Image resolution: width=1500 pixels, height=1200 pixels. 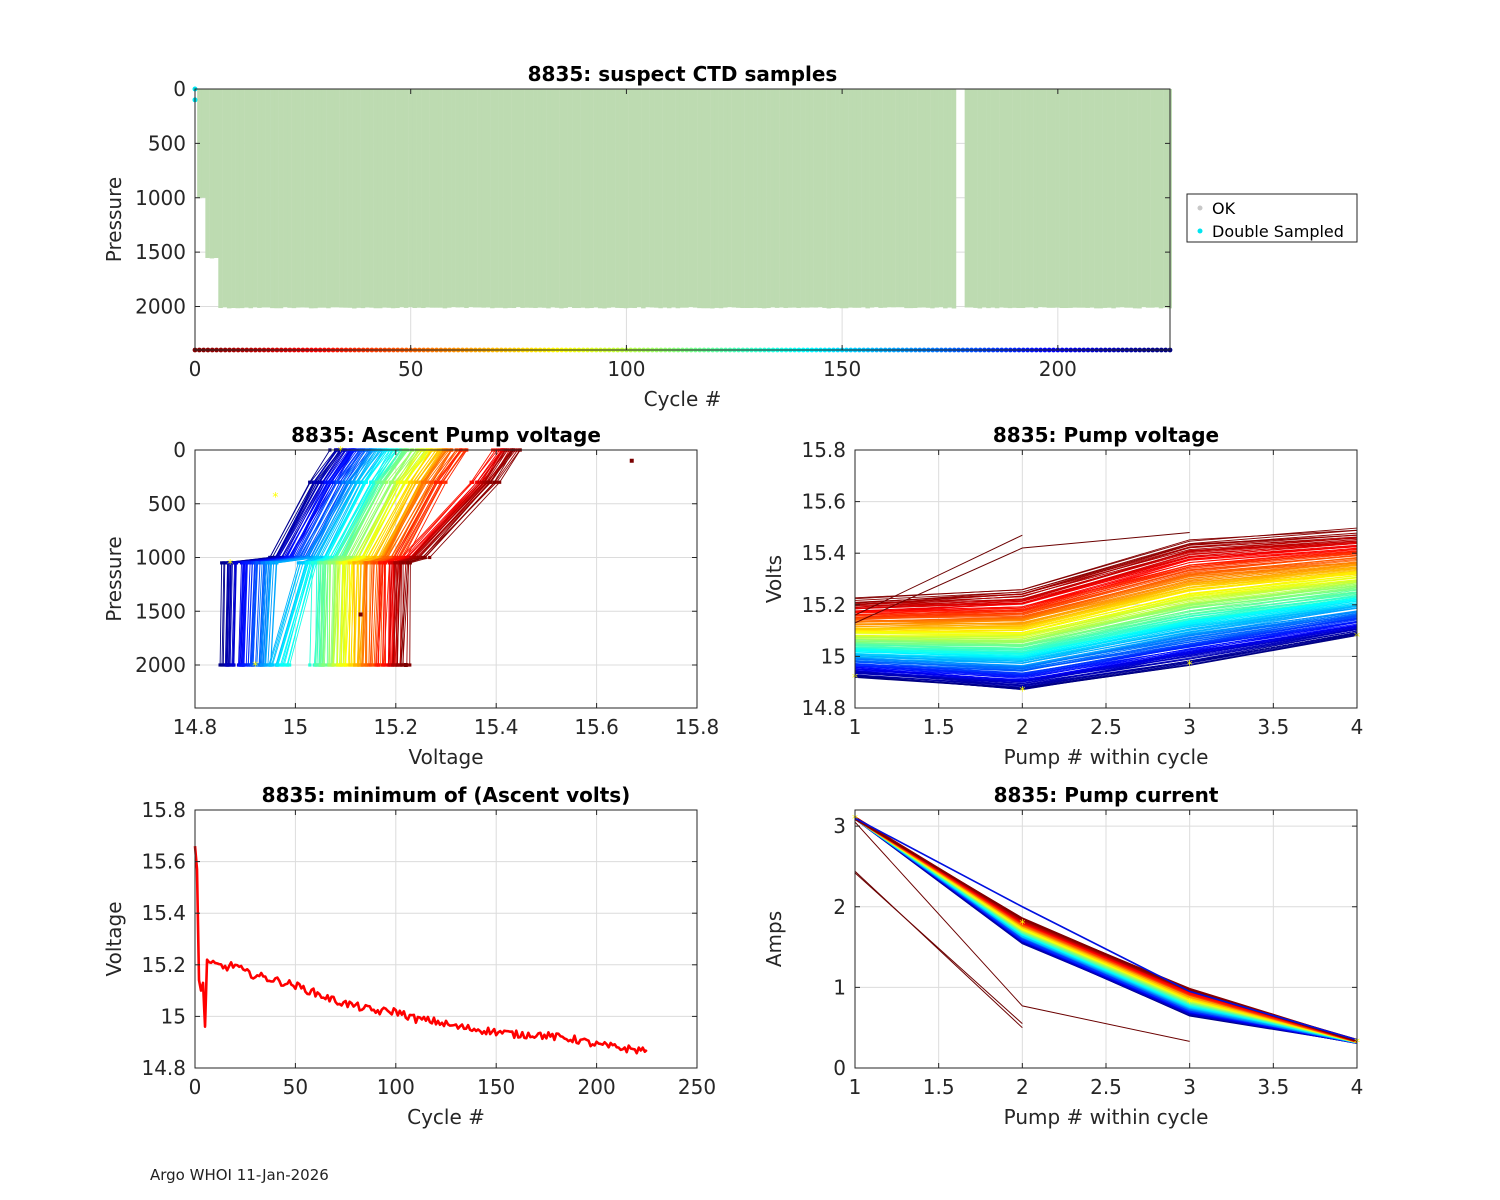 I want to click on ascent-ytick-label: 2000, so click(x=160, y=665).